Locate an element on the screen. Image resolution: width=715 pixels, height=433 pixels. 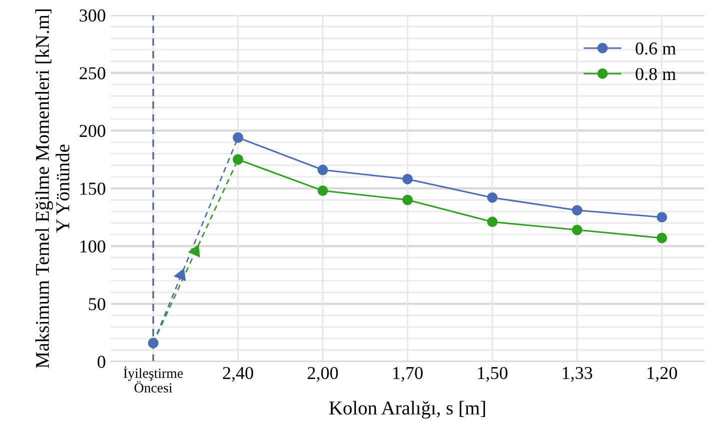
y-tick-label: 0 is located at coordinates (102, 362).